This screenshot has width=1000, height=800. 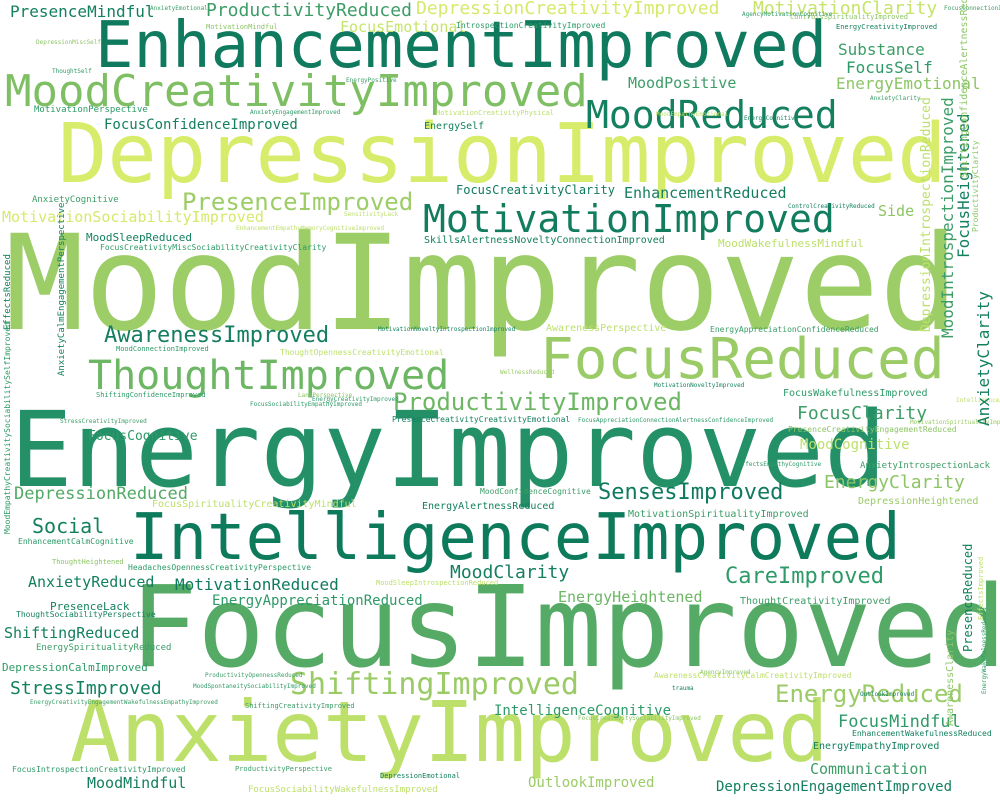 I want to click on word: ShiftingConfidenceAlertnessReduced, so click(x=964, y=89).